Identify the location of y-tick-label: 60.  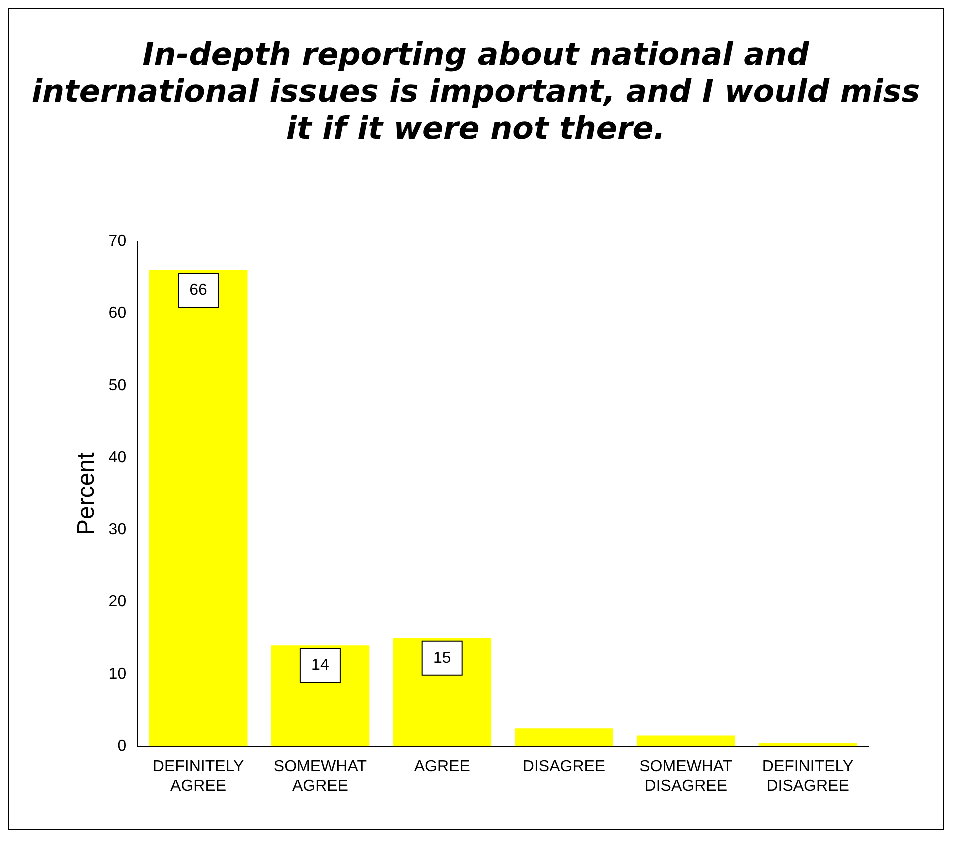
(117, 313).